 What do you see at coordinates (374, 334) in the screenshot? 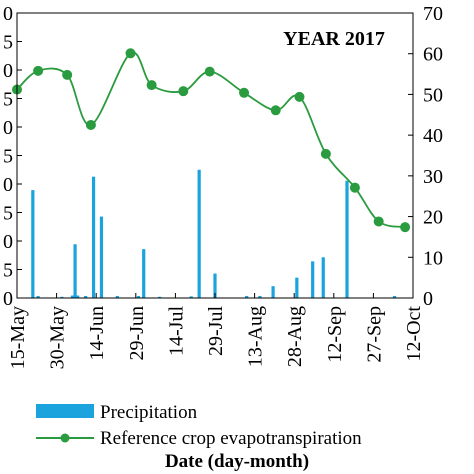
I see `x-tick-label-9: 27-Sep` at bounding box center [374, 334].